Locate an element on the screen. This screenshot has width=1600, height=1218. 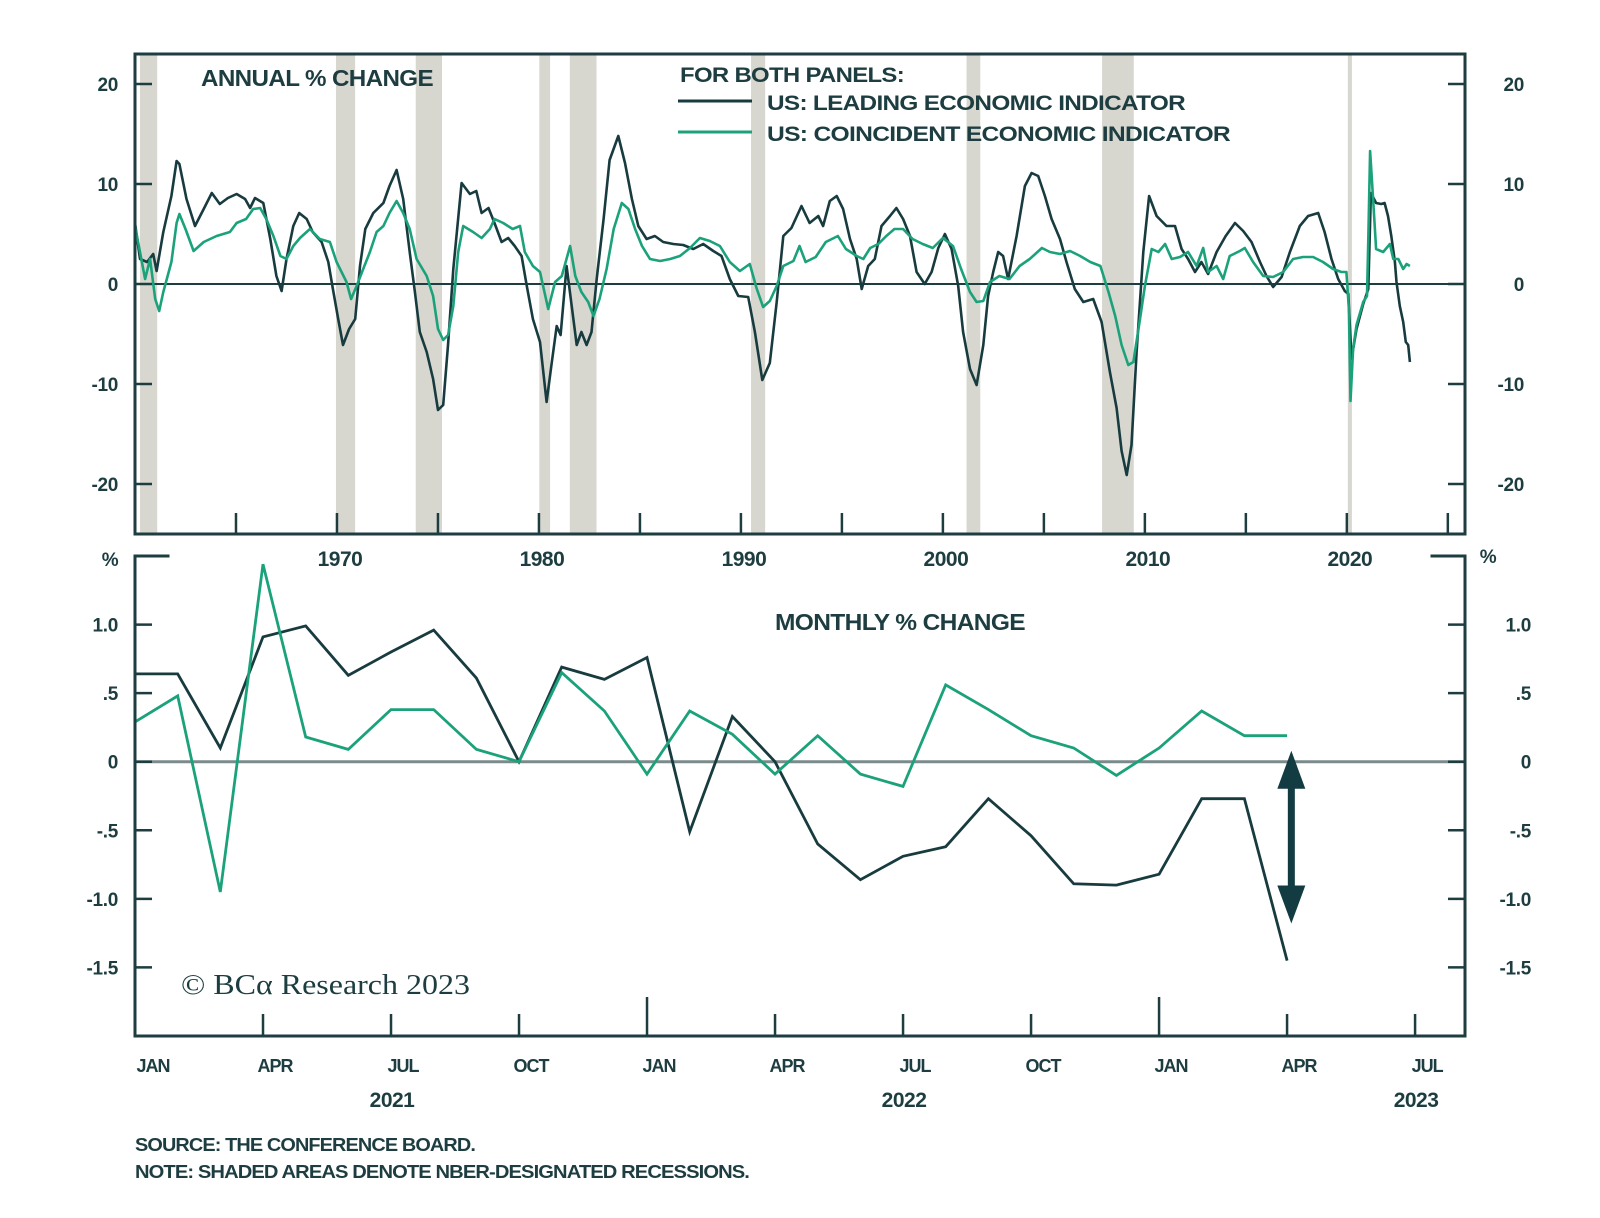
x-tick-label: 1980 is located at coordinates (542, 559).